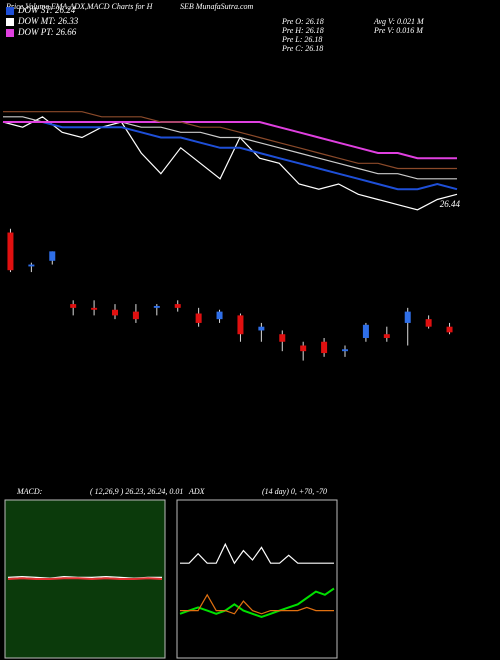 Image resolution: width=500 pixels, height=660 pixels. Describe the element at coordinates (47, 32) in the screenshot. I see `legend-label: DOW PT: 26.66` at that location.